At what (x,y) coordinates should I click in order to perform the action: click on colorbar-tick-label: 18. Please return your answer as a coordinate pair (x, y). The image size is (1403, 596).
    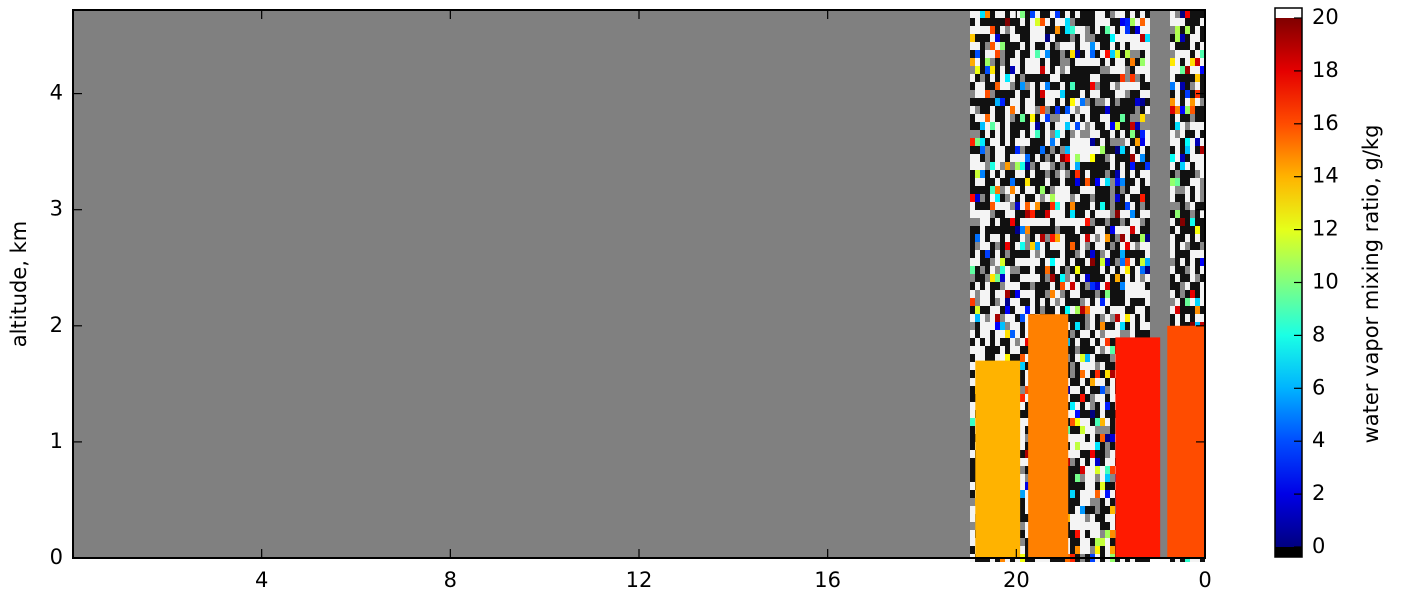
    Looking at the image, I should click on (1325, 70).